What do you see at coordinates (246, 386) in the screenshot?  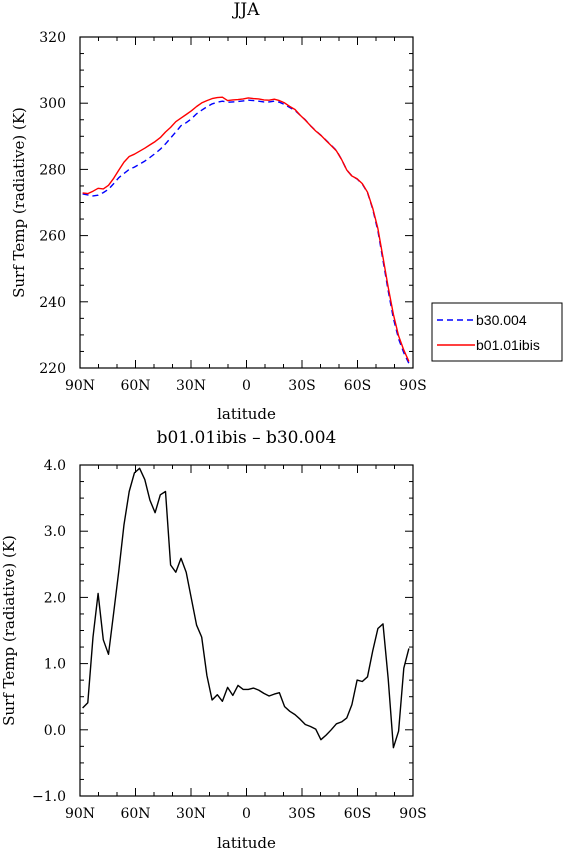 I see `top-x-tick-label: 0` at bounding box center [246, 386].